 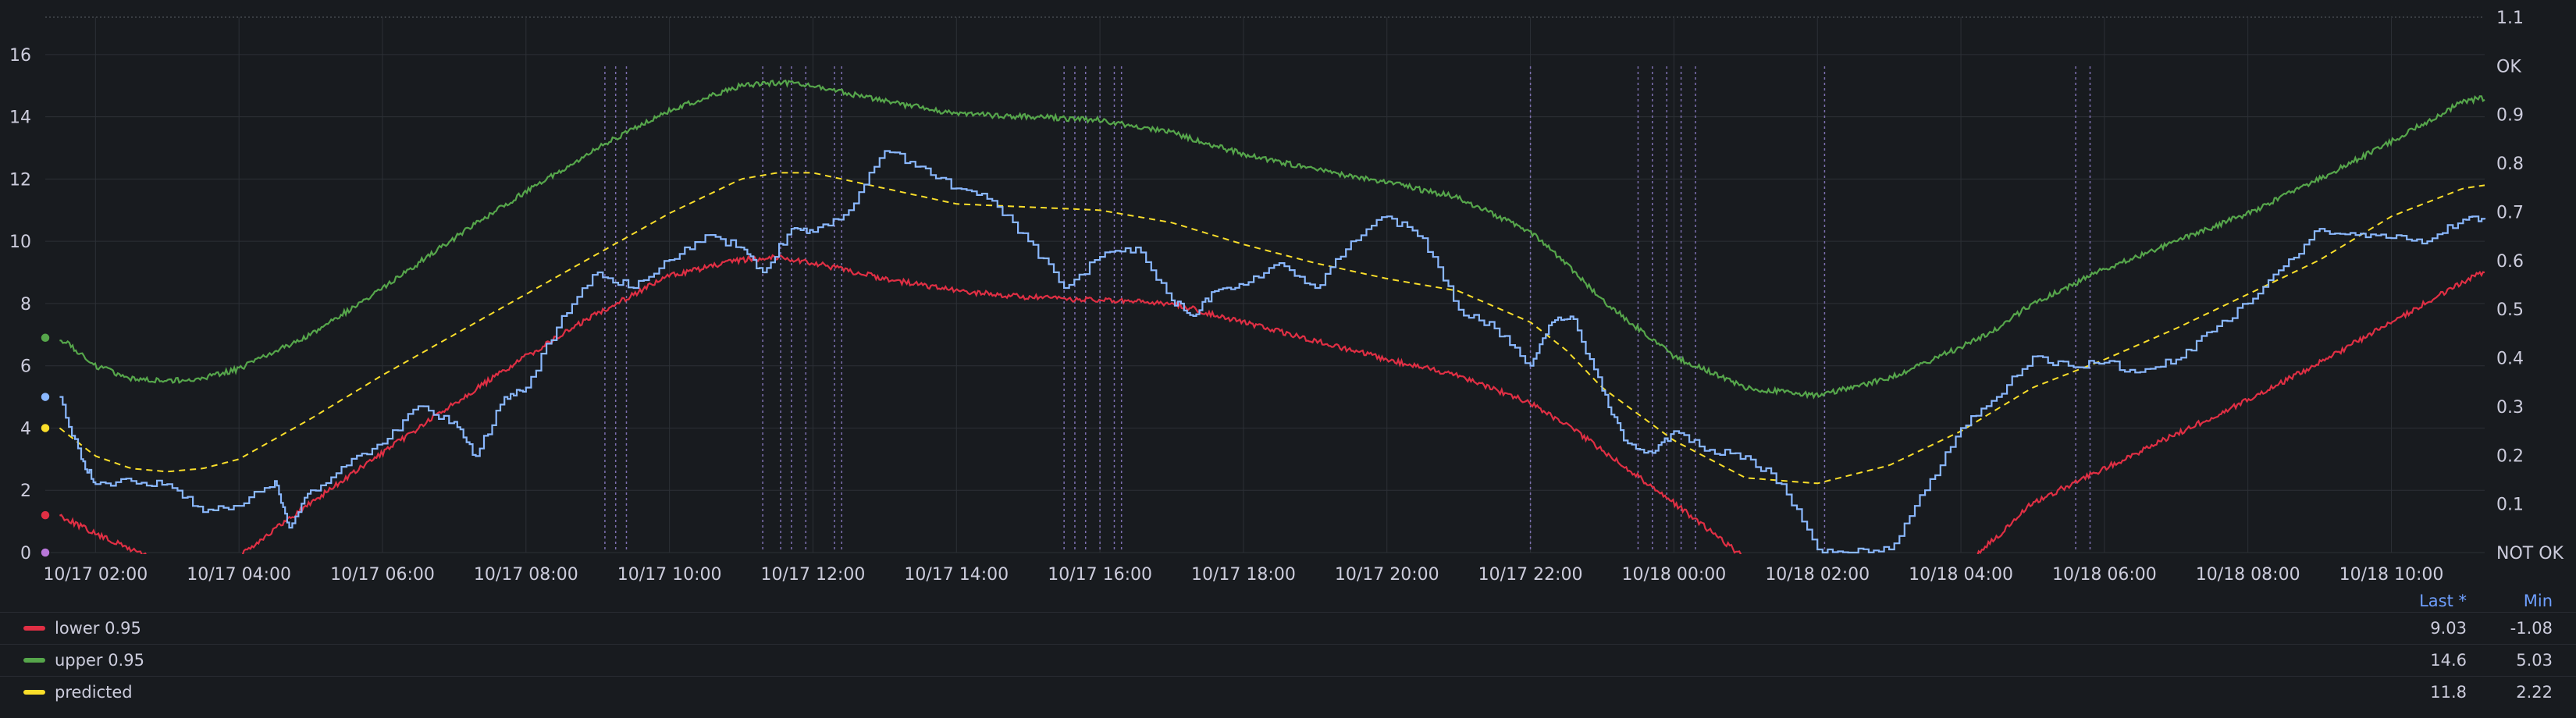 What do you see at coordinates (25, 553) in the screenshot?
I see `y-left-tick-label: 0` at bounding box center [25, 553].